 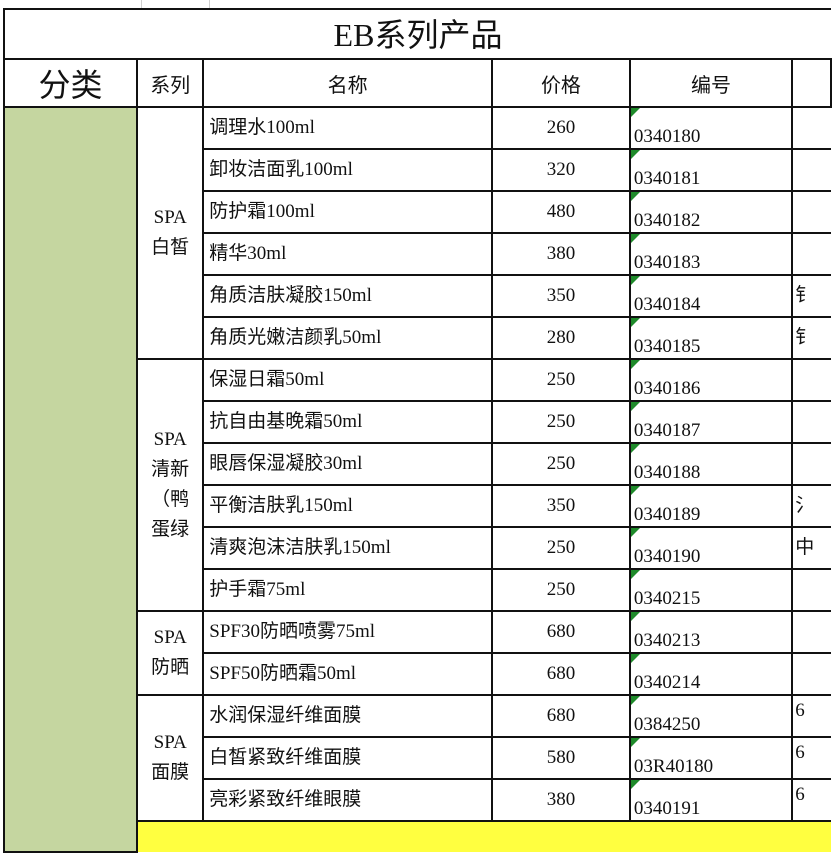 What do you see at coordinates (711, 212) in the screenshot?
I see `code-cell: 0340182` at bounding box center [711, 212].